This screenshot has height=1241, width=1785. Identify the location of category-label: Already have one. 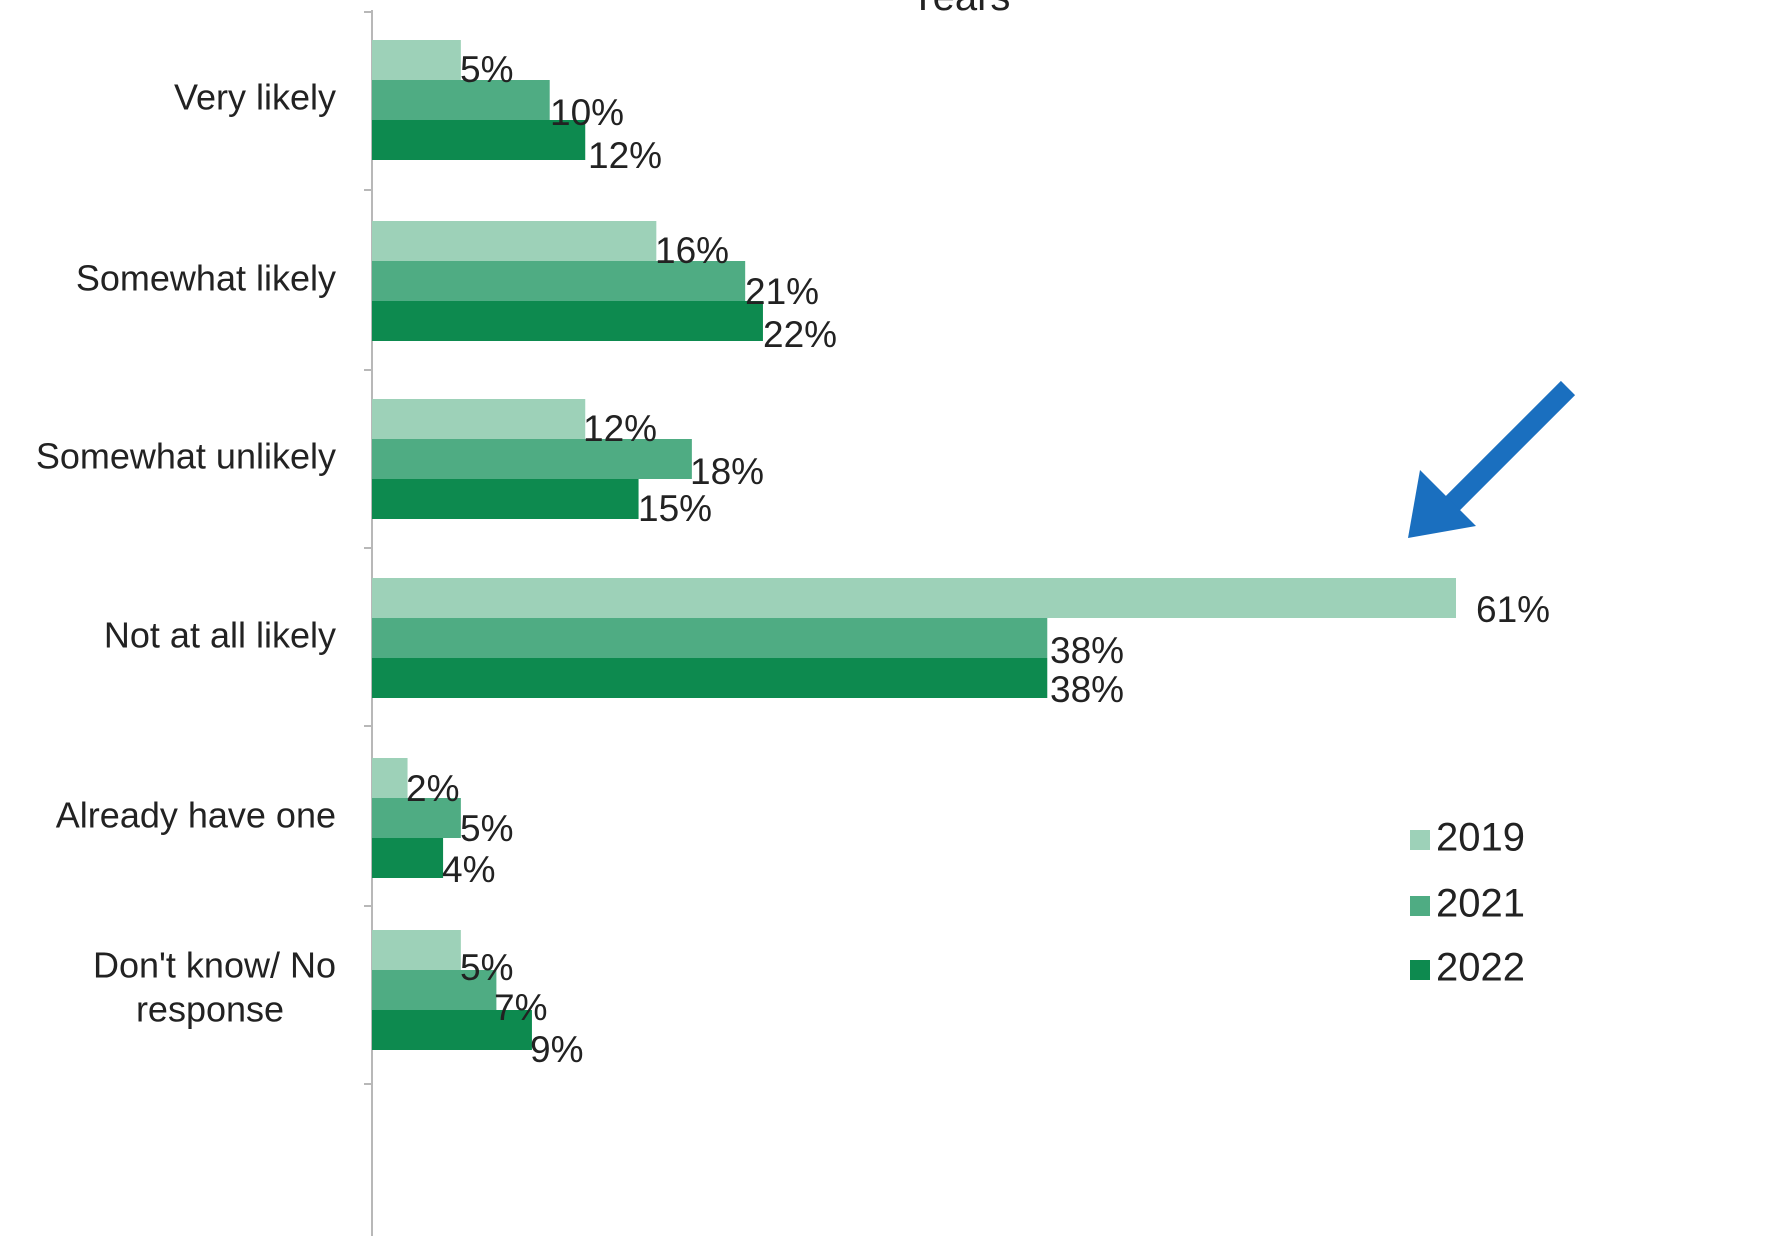
(196, 815).